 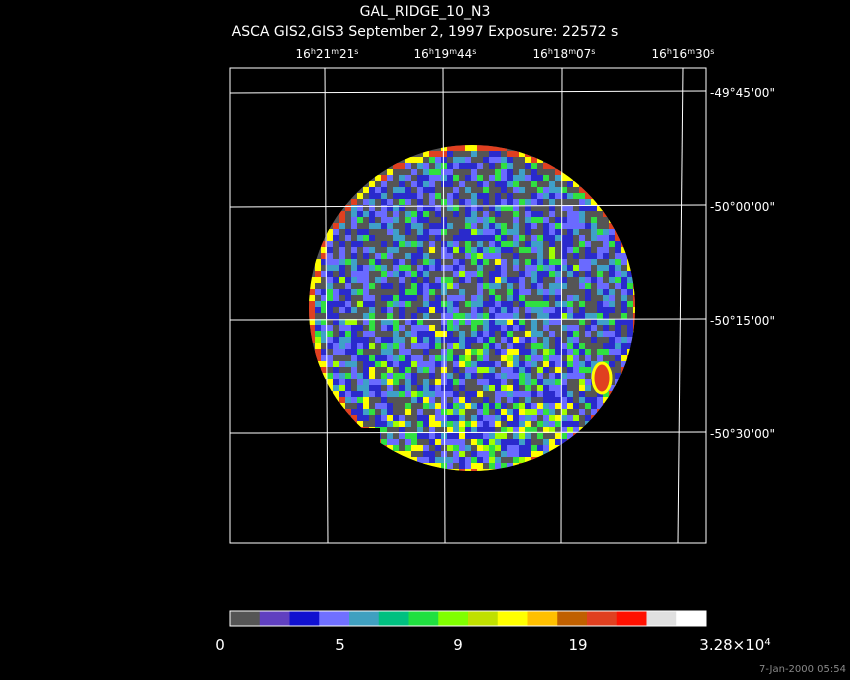 What do you see at coordinates (464, 54) in the screenshot?
I see `ra-number: 44` at bounding box center [464, 54].